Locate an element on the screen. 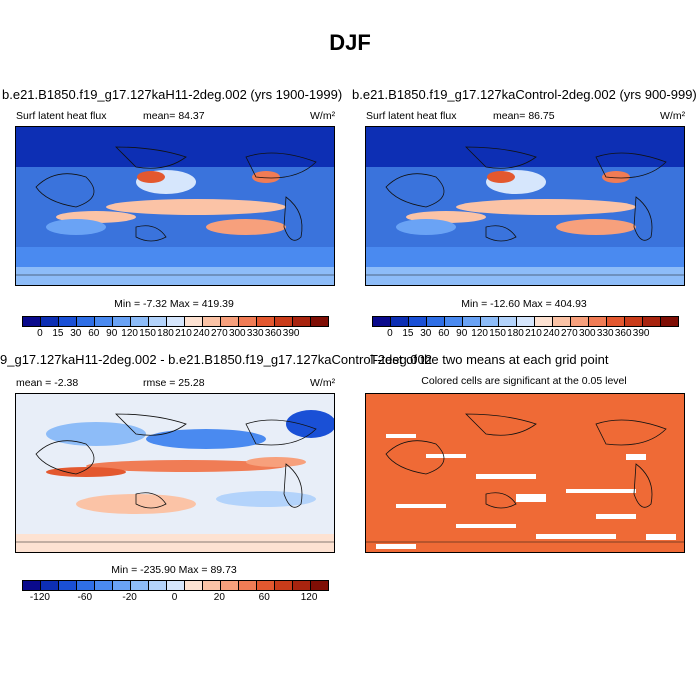 This screenshot has height=700, width=700. map-ttest-significance is located at coordinates (525, 473).